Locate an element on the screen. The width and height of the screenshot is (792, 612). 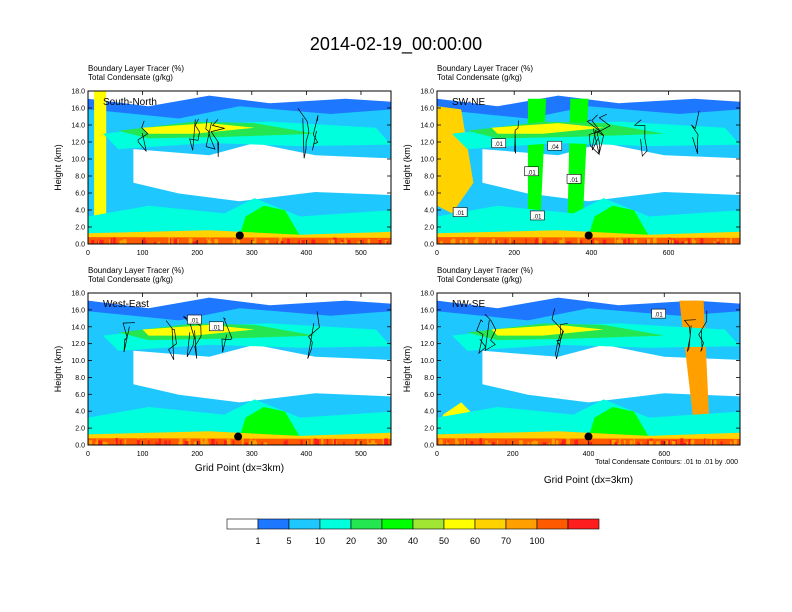
x-tick-label: 500 is located at coordinates (361, 253).